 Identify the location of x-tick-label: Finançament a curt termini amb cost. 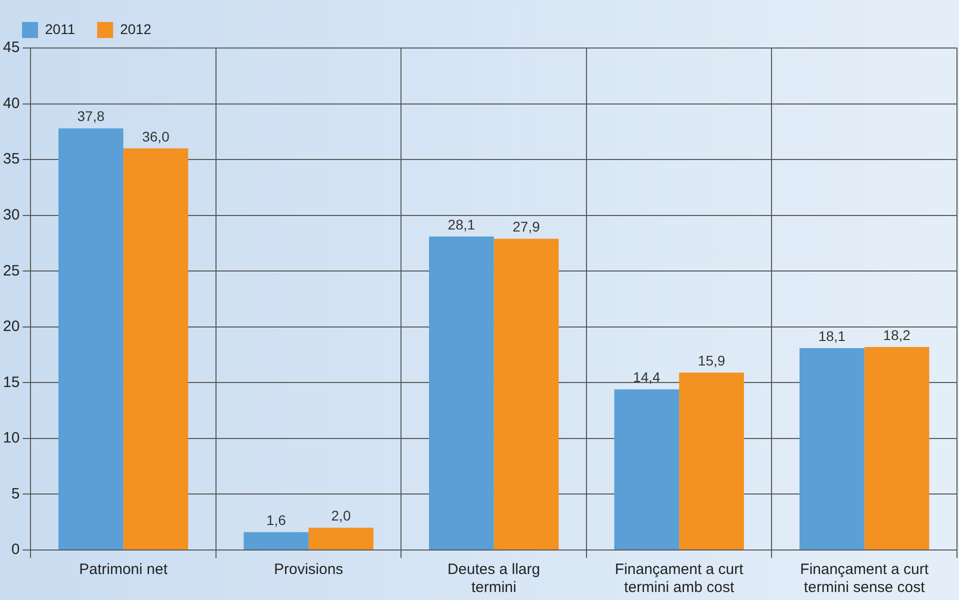
(679, 578).